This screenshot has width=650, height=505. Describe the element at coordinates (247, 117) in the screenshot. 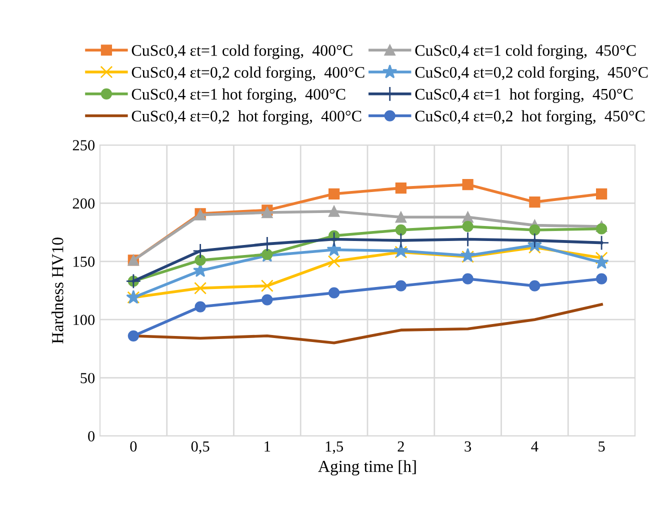

I see `legend-label: CuSc0,4 εt=0,2 hot forging, 400°C` at that location.